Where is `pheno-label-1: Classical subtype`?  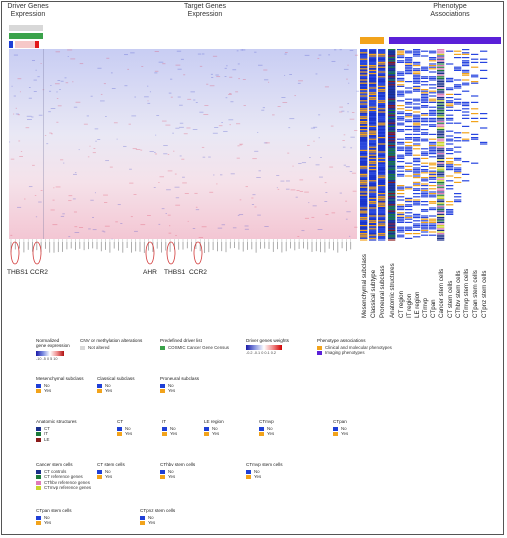 pheno-label-1: Classical subtype is located at coordinates (373, 293).